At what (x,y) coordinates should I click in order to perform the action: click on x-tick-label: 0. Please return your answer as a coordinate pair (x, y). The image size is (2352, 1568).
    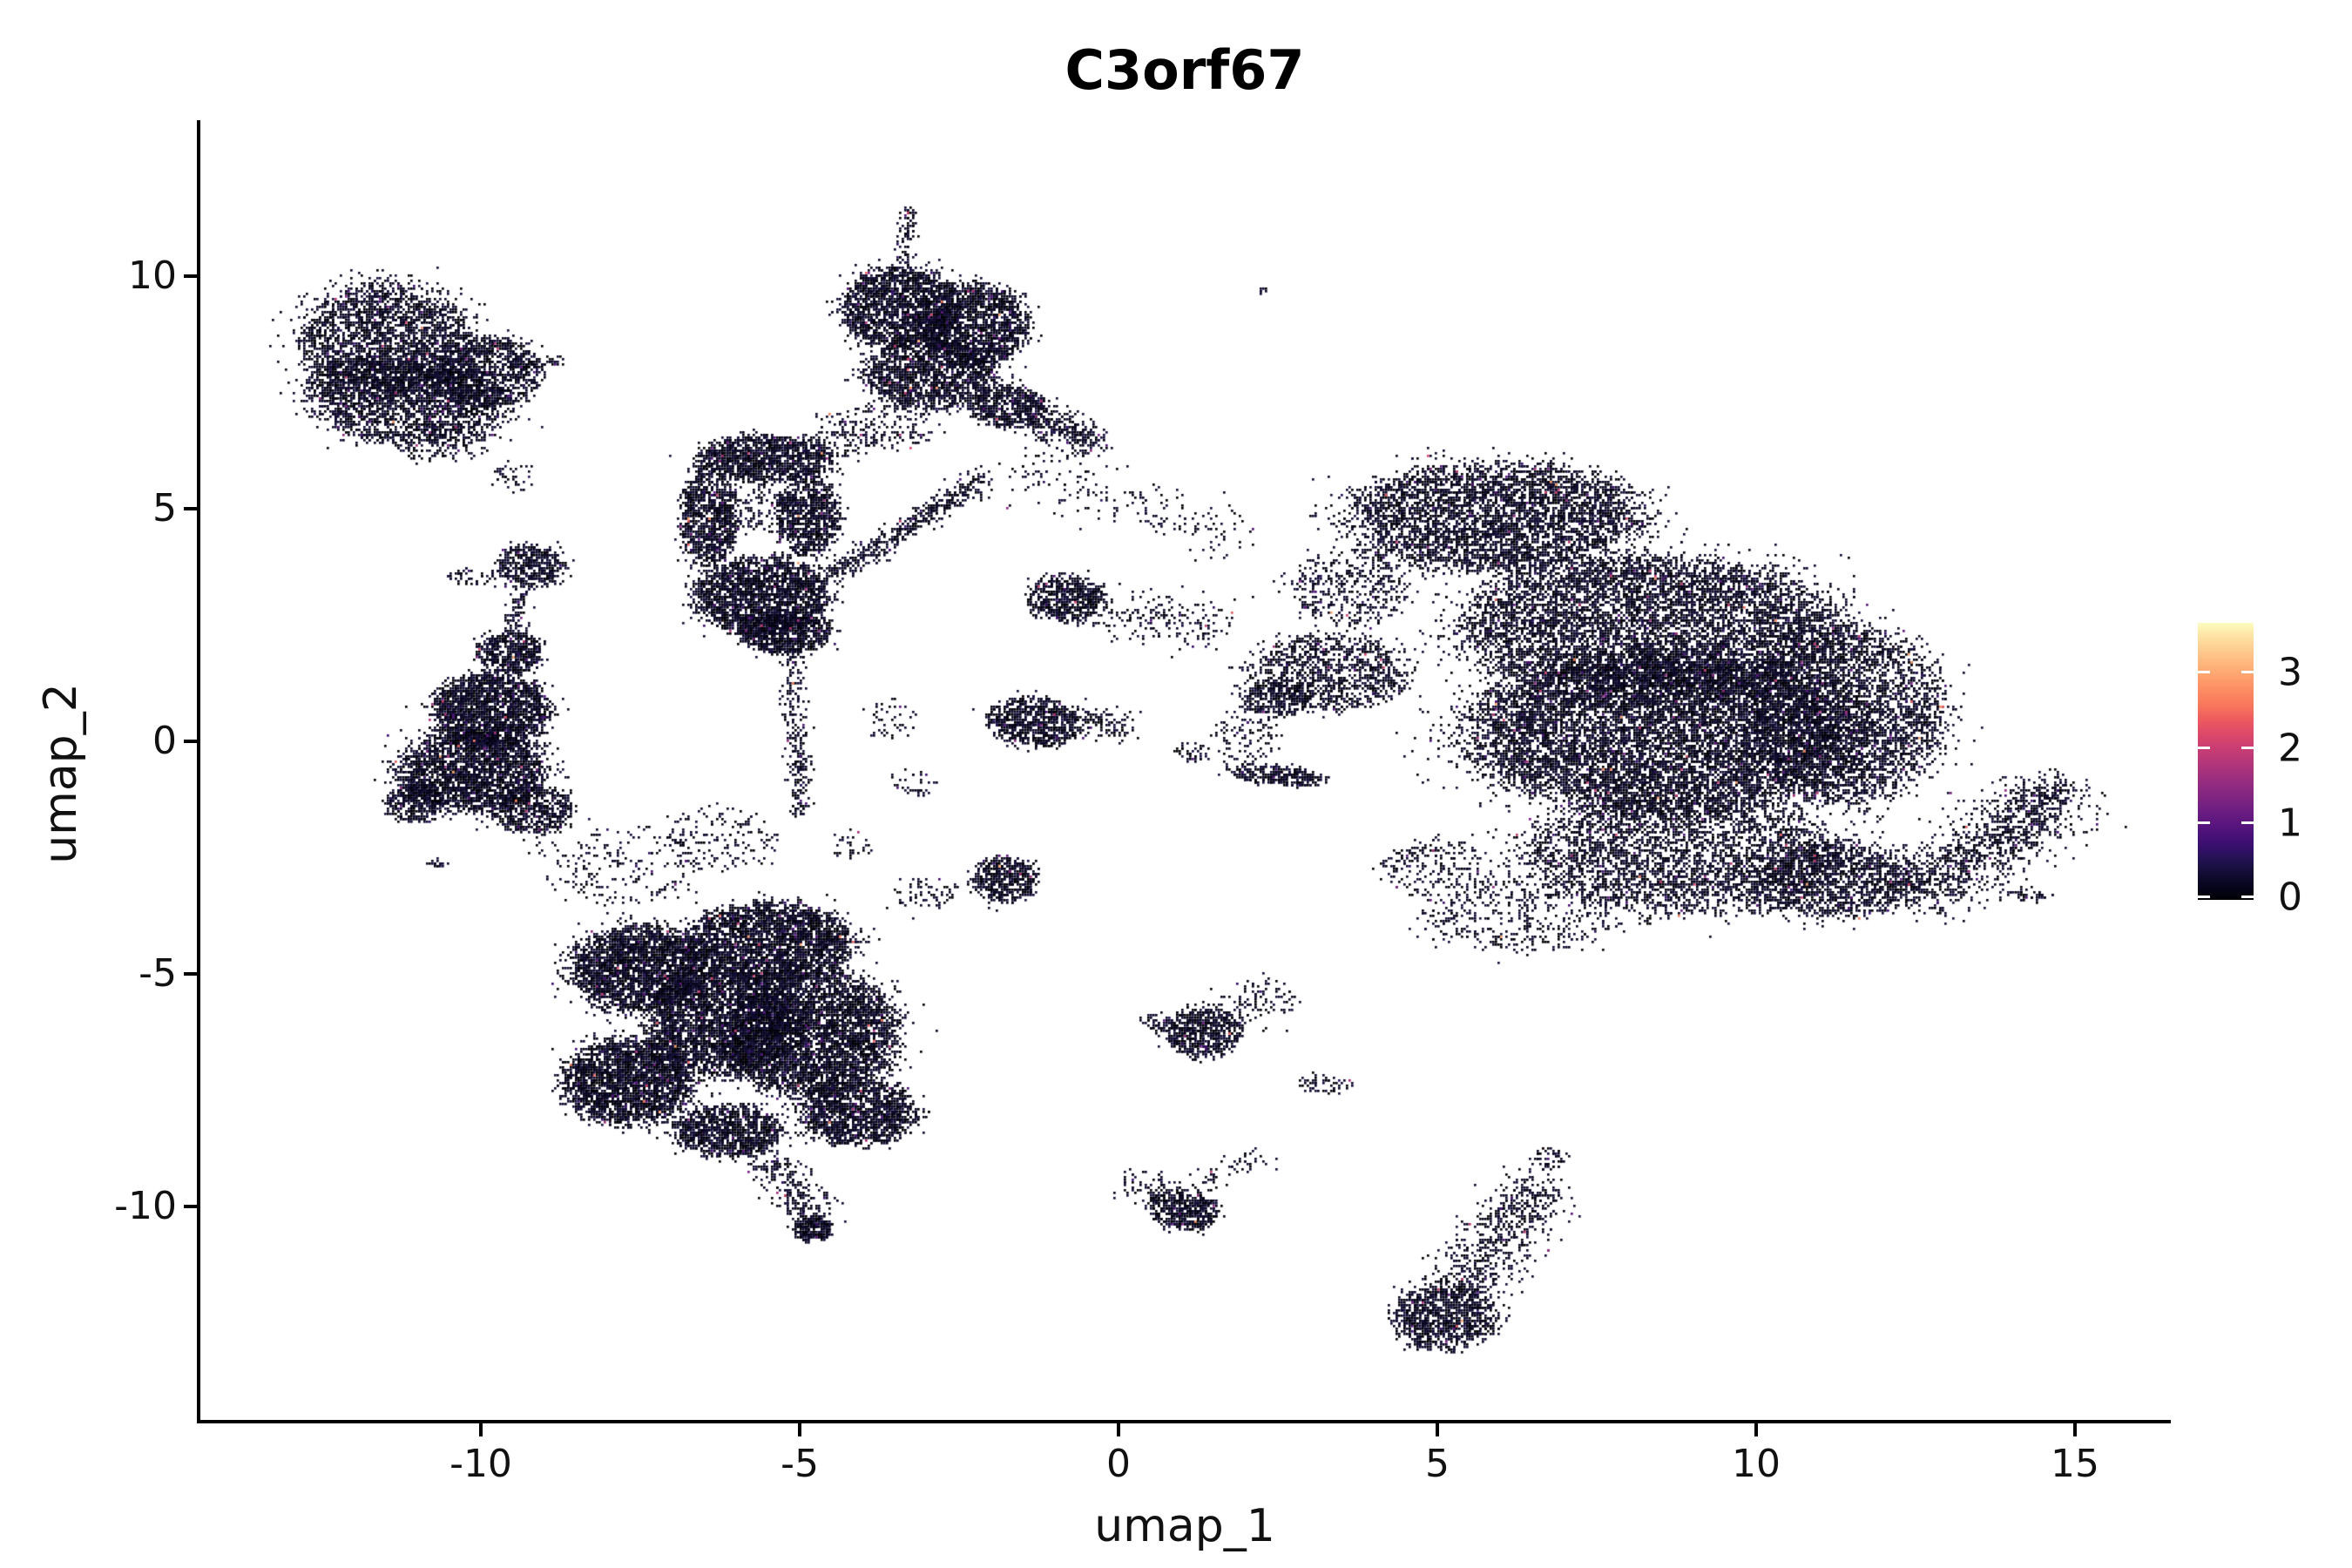
    Looking at the image, I should click on (1118, 1464).